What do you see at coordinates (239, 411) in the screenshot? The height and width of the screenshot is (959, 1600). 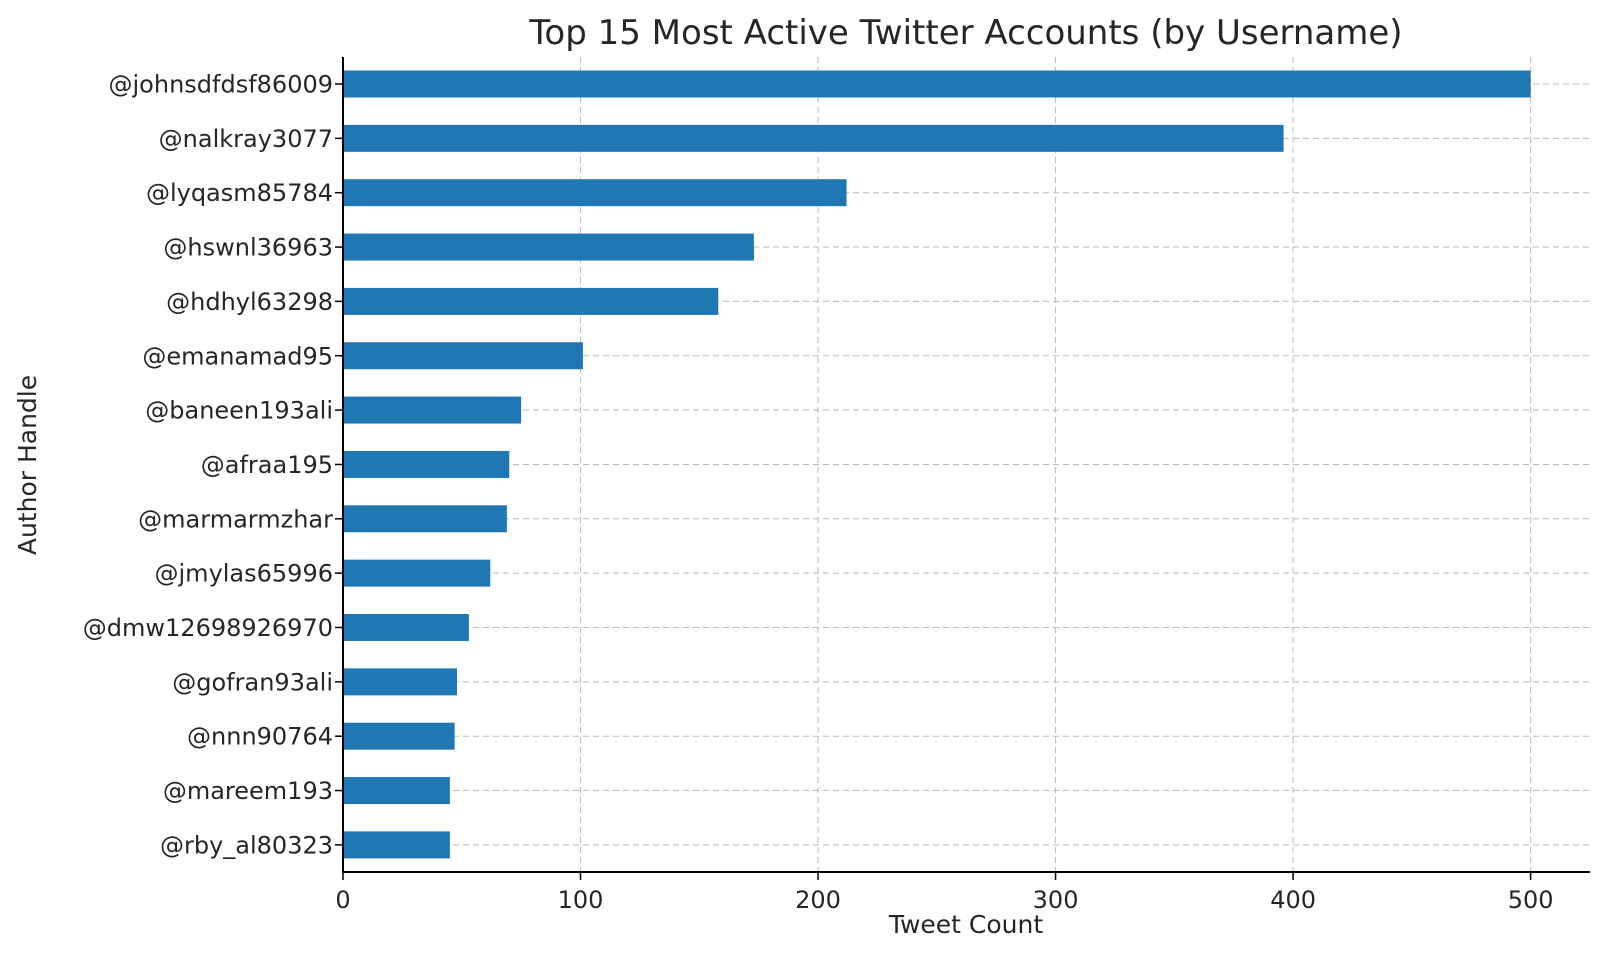 I see `y-tick-label: @baneen193ali` at bounding box center [239, 411].